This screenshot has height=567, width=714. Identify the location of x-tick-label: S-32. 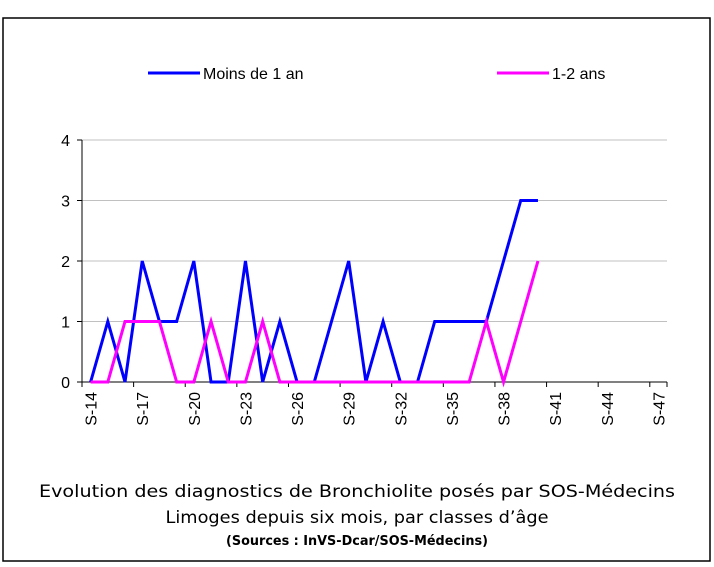
(401, 409).